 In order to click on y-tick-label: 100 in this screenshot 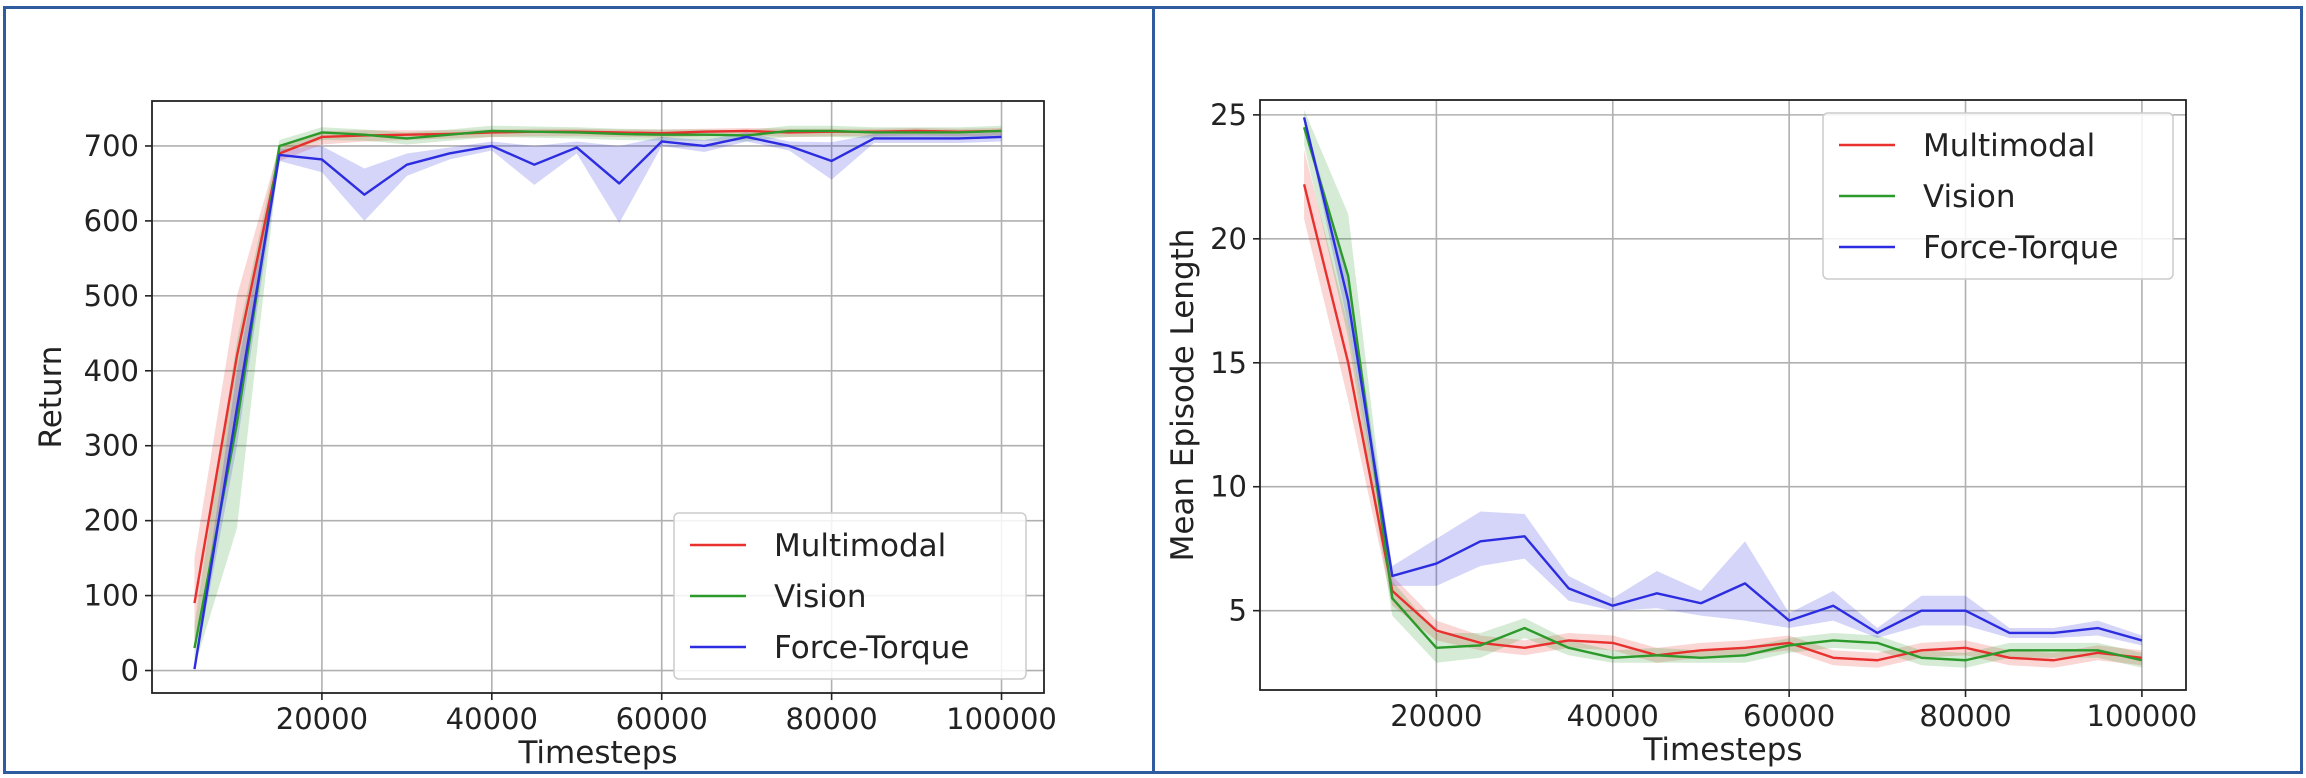, I will do `click(111, 596)`.